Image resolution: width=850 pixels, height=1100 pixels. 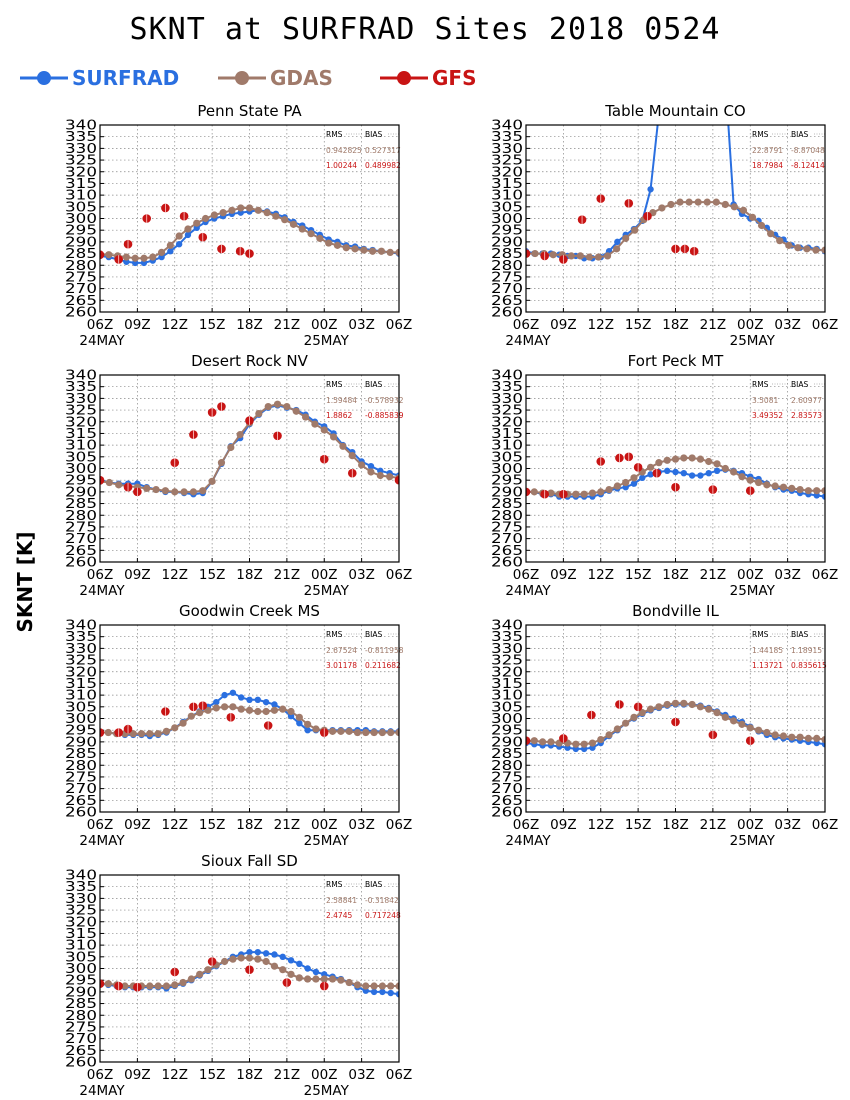 I want to click on y-tick-label: 330, so click(x=81, y=149).